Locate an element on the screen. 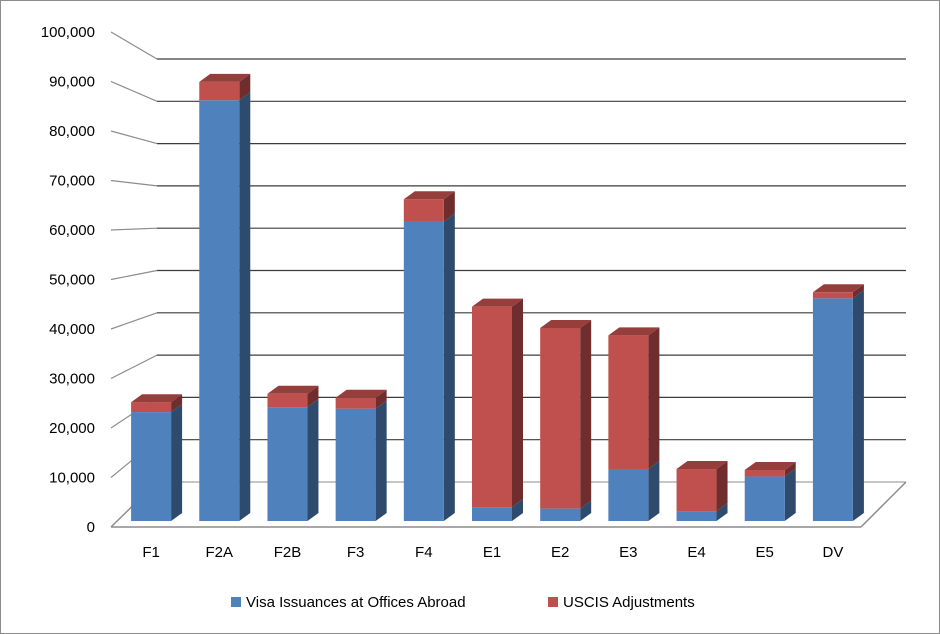  x-tick-label: F2B is located at coordinates (288, 552).